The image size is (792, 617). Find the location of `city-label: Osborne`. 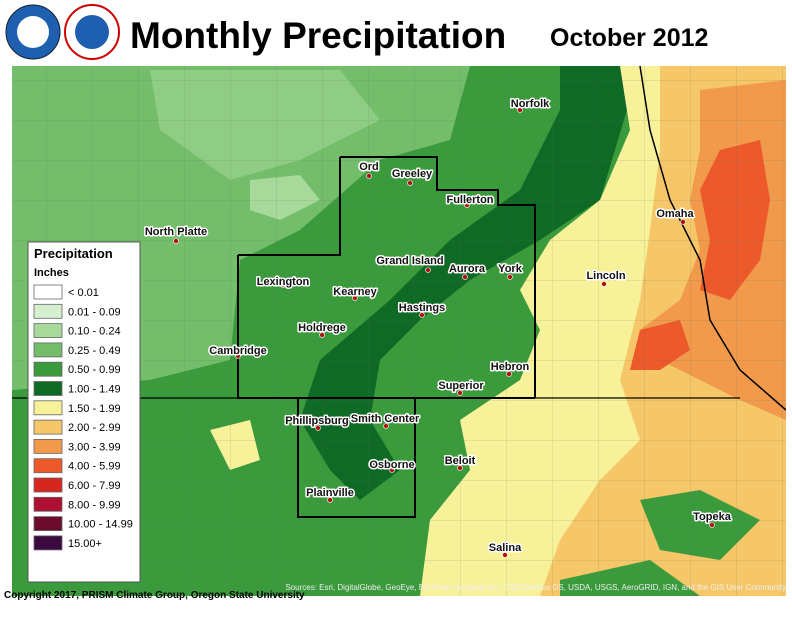

city-label: Osborne is located at coordinates (391, 465).